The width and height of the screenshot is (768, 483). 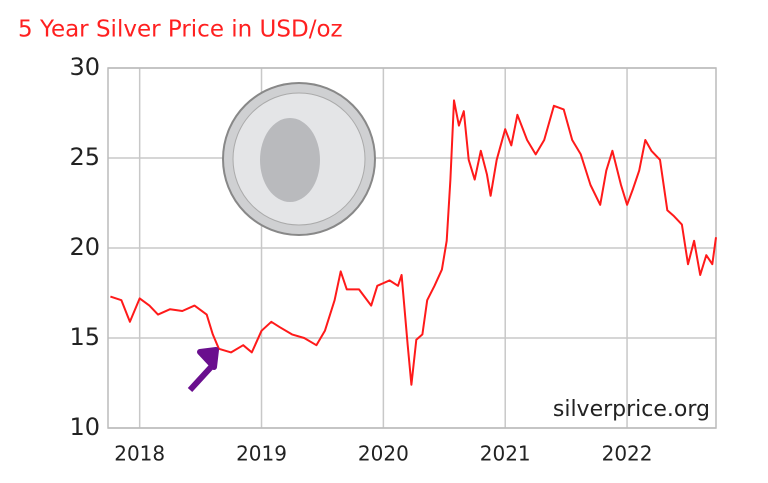 I want to click on y-tick-label: 30, so click(x=84, y=67).